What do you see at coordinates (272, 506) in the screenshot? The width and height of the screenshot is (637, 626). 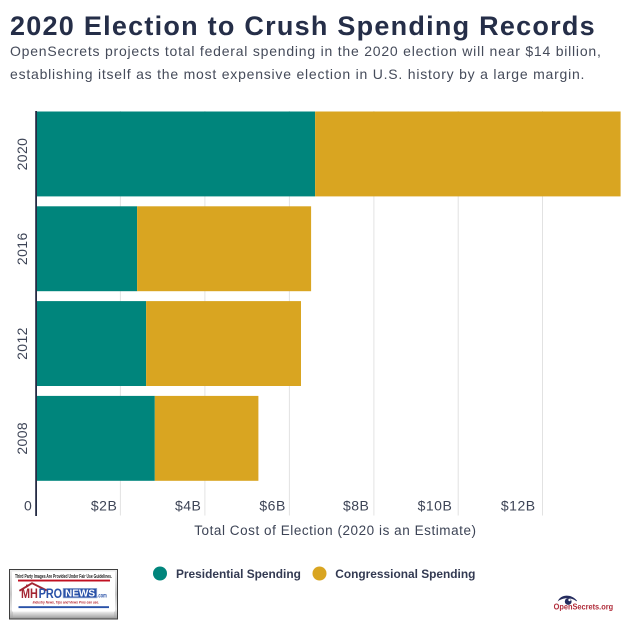 I see `svg-text: $6B` at bounding box center [272, 506].